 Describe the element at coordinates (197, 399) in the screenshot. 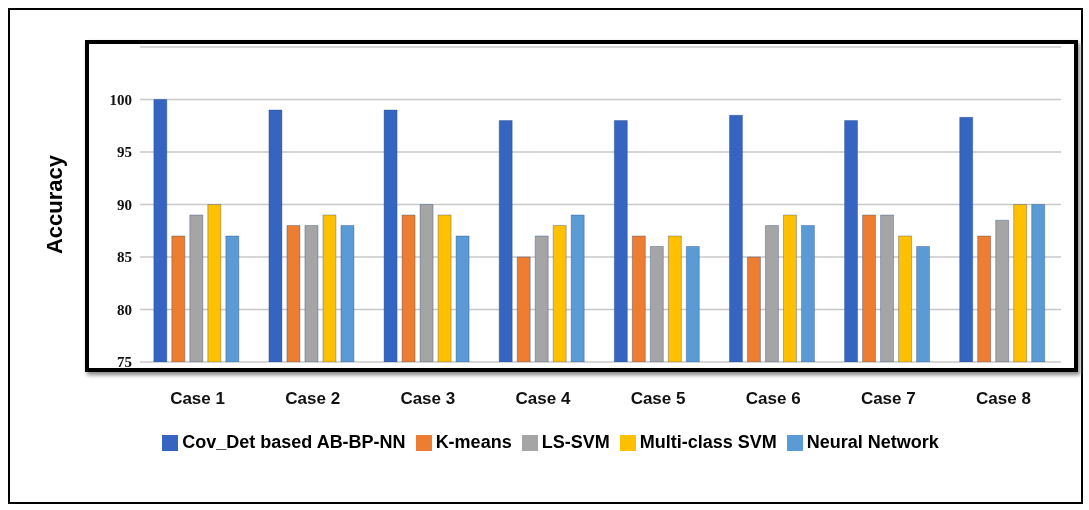

I see `x-tick-label: Case 1` at that location.